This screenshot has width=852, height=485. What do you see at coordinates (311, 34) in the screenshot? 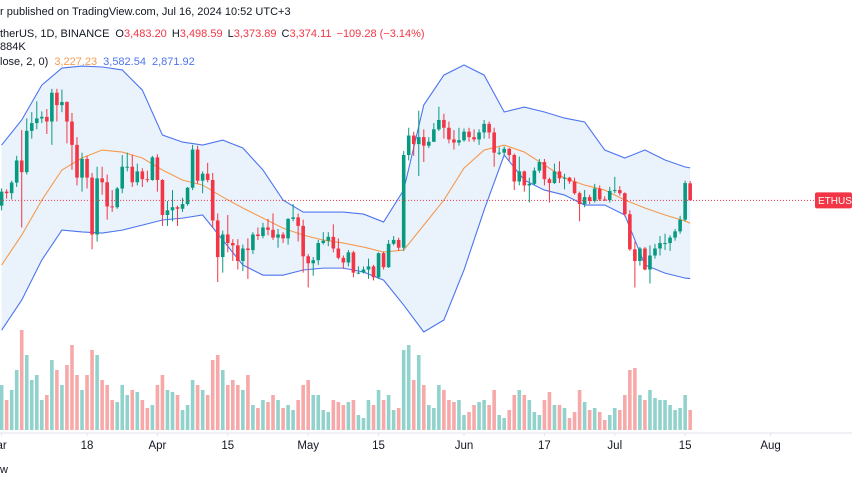
I see `quote-value: 3,374.11` at bounding box center [311, 34].